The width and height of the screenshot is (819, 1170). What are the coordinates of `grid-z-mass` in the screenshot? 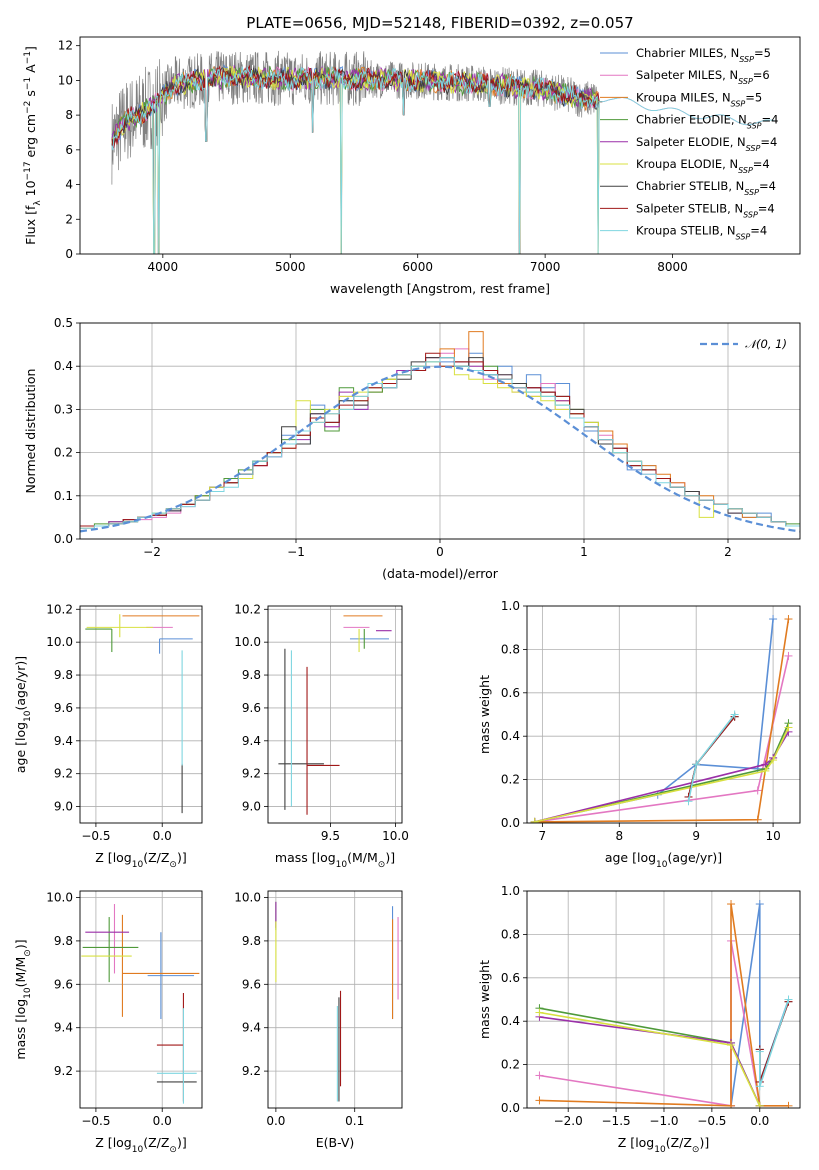 It's located at (141, 999).